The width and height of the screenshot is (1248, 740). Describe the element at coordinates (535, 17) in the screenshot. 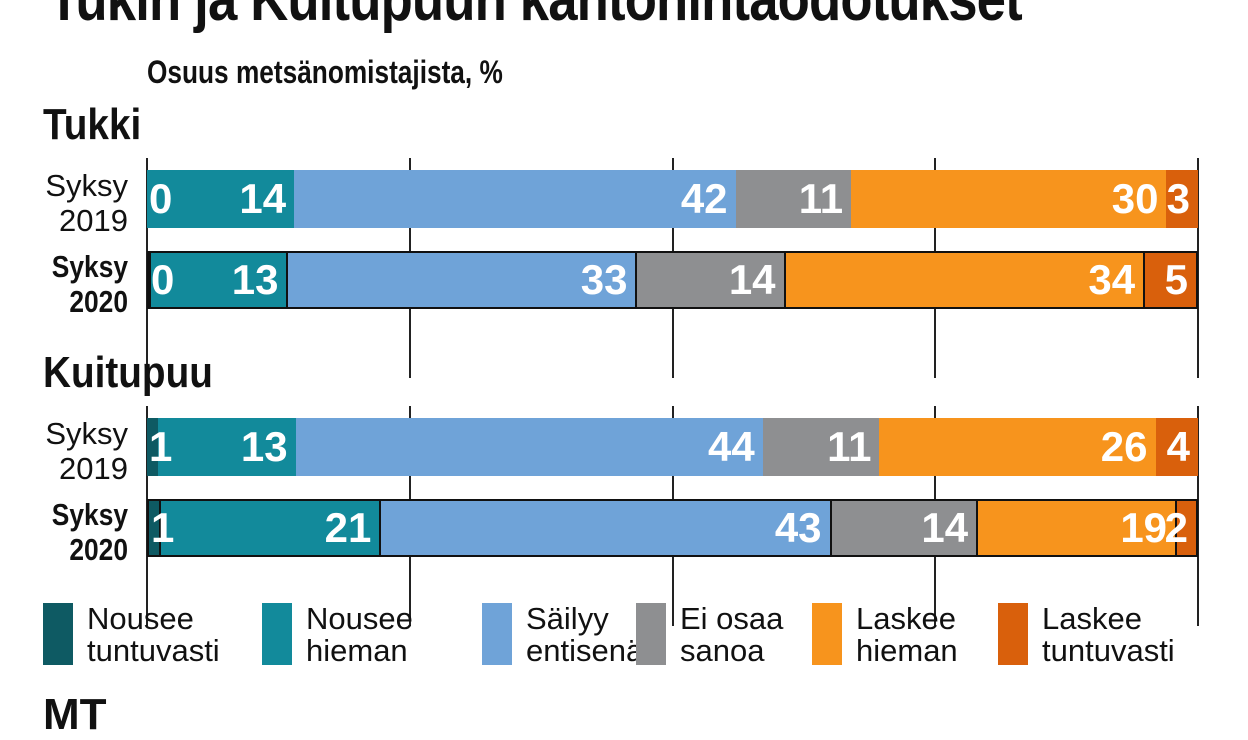

I see `chart-title: Tukin ja Kuitupuun kantohintaodotukset` at that location.